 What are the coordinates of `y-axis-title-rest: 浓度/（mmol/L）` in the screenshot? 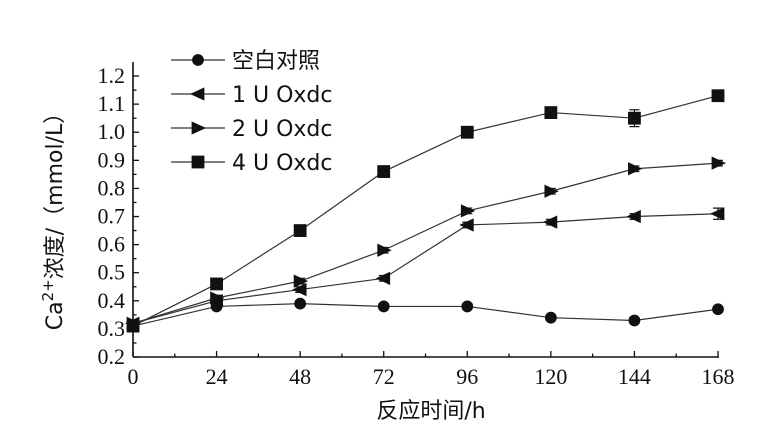 It's located at (55, 191).